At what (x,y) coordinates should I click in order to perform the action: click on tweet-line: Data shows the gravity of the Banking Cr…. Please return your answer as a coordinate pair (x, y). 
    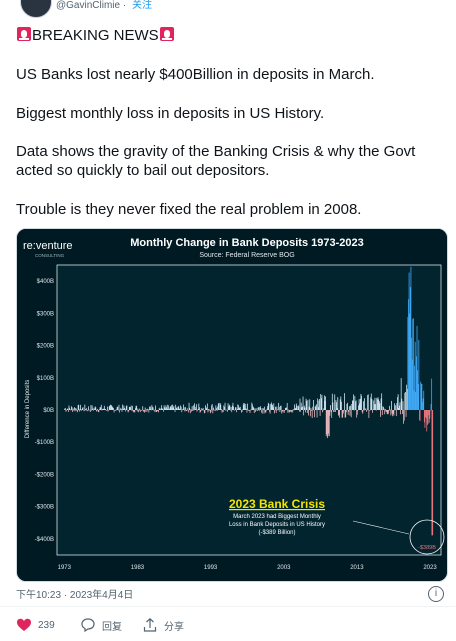
    Looking at the image, I should click on (216, 151).